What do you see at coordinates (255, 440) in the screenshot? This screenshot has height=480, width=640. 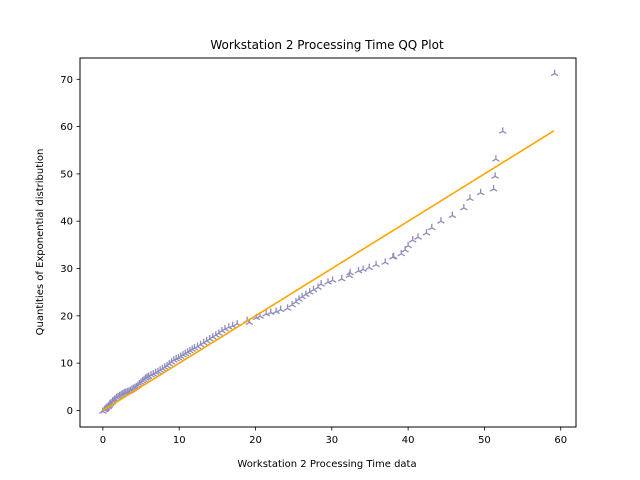 I see `x-tick-label: 20` at bounding box center [255, 440].